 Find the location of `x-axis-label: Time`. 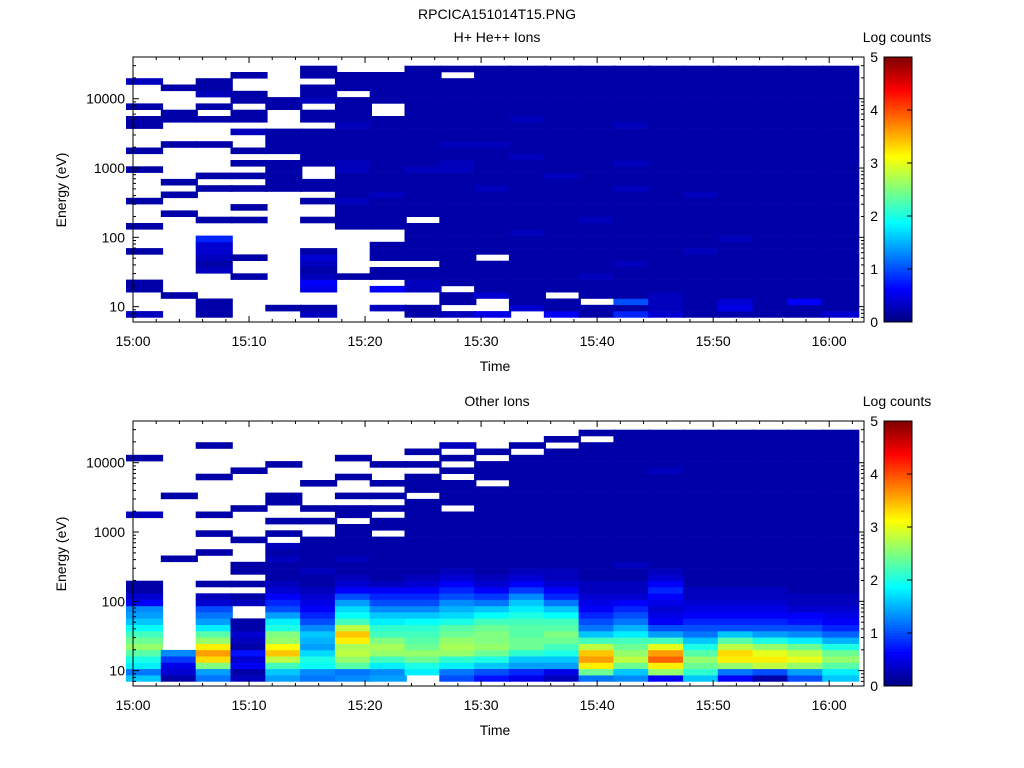

x-axis-label: Time is located at coordinates (495, 730).